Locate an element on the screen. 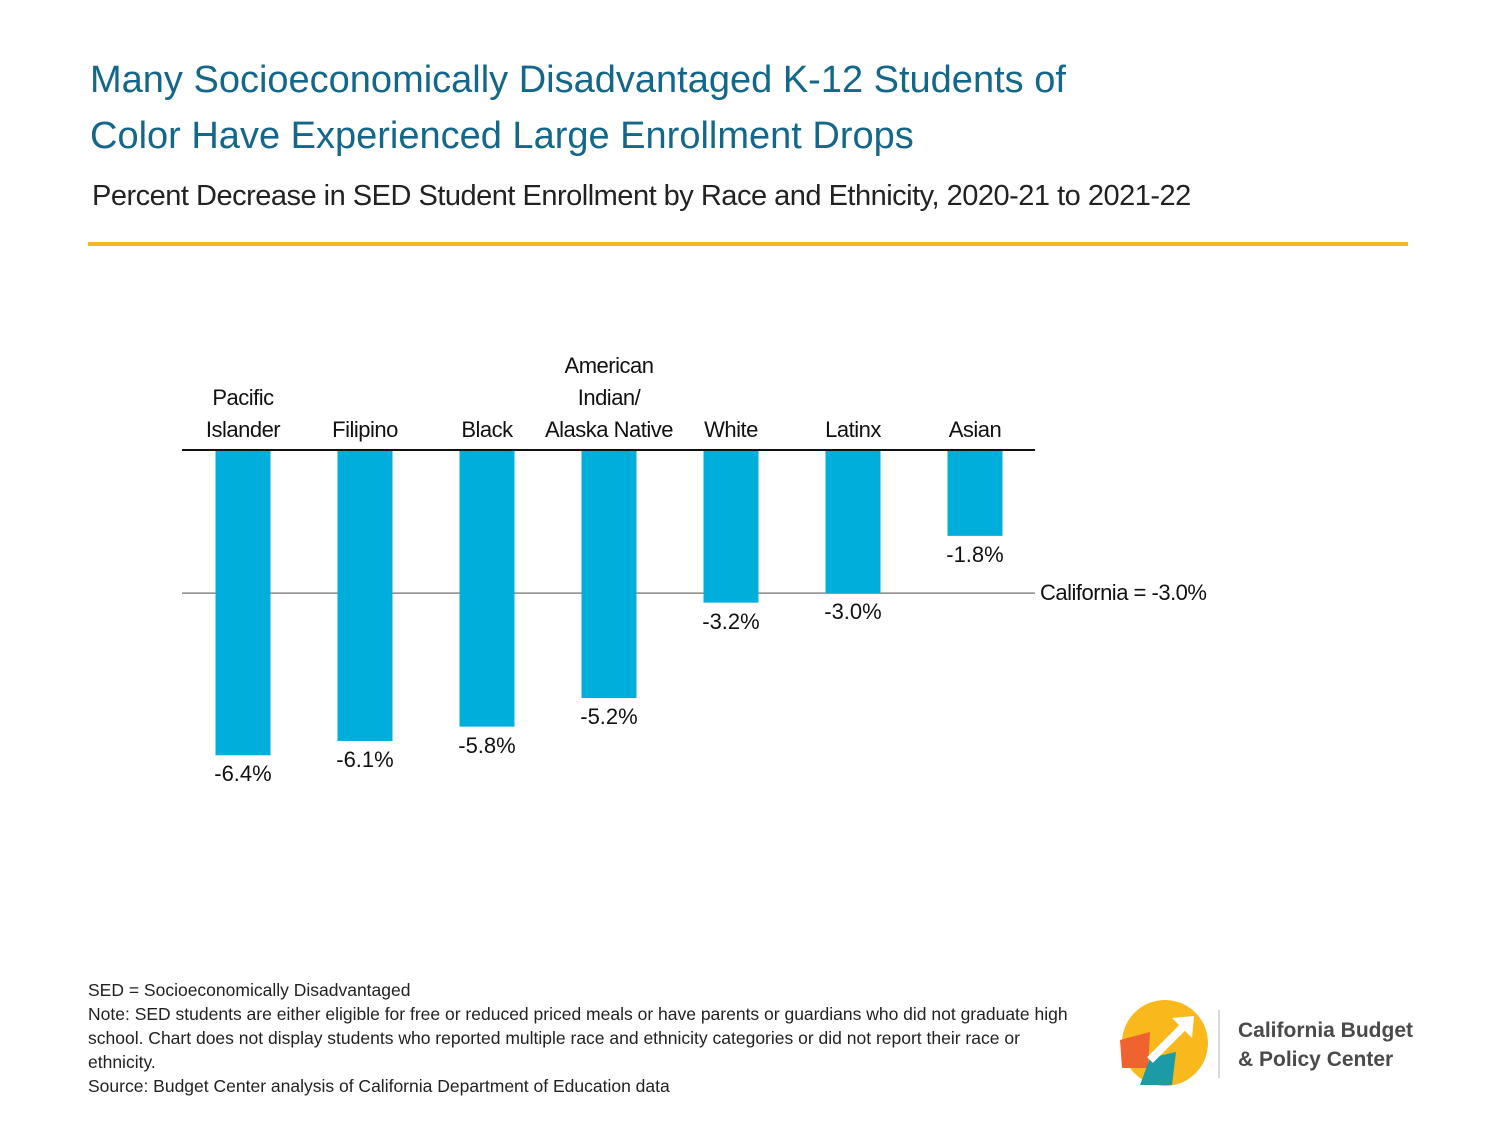 The image size is (1500, 1126). x-tick-label: Asian is located at coordinates (975, 429).